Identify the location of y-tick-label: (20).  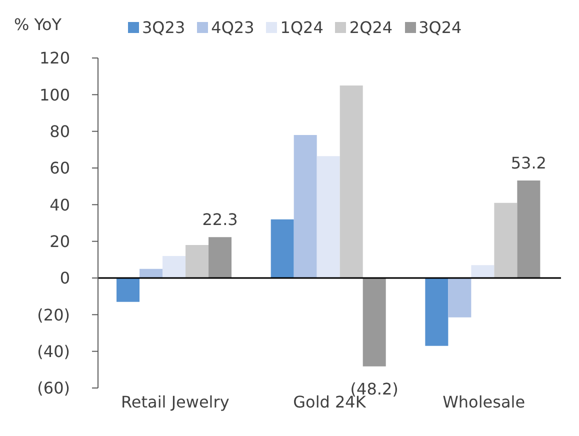
(53, 314).